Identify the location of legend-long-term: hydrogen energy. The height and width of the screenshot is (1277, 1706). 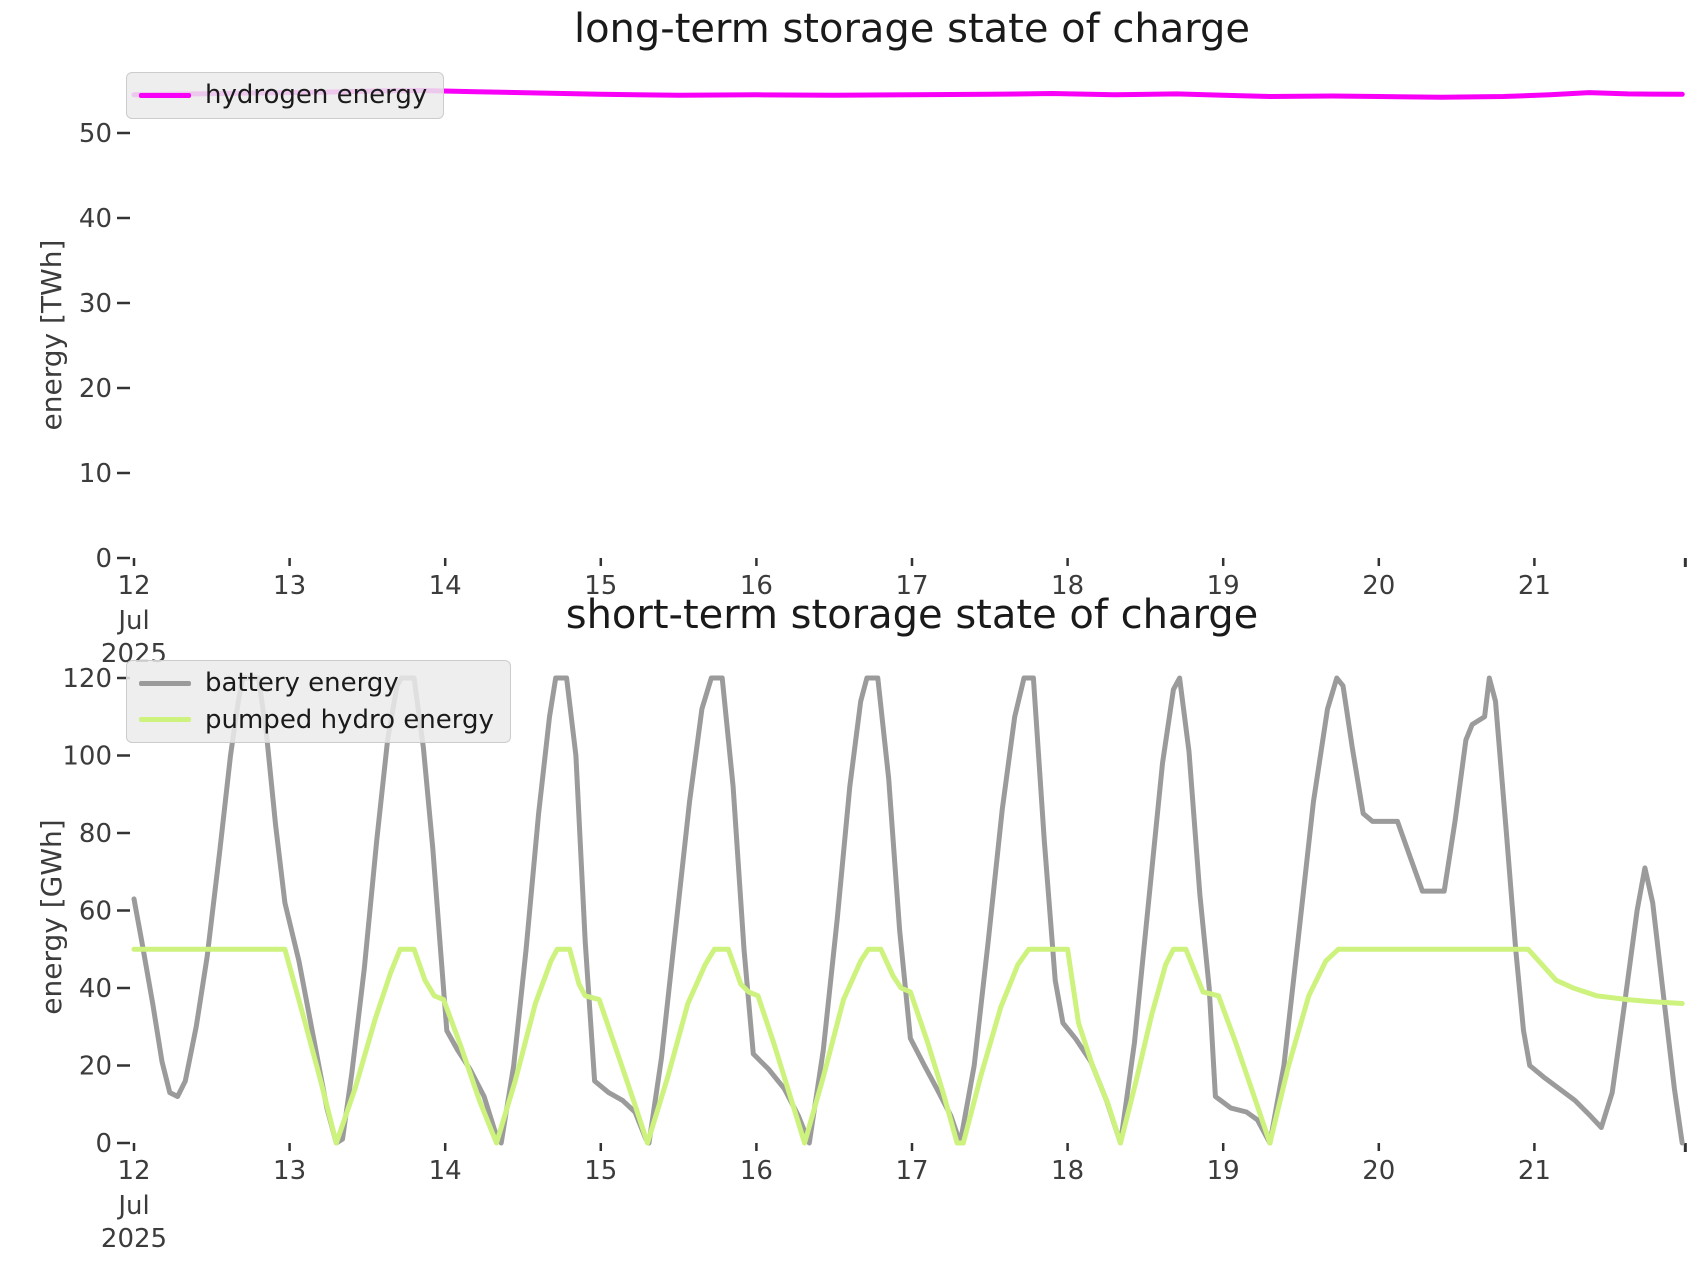
(285, 95).